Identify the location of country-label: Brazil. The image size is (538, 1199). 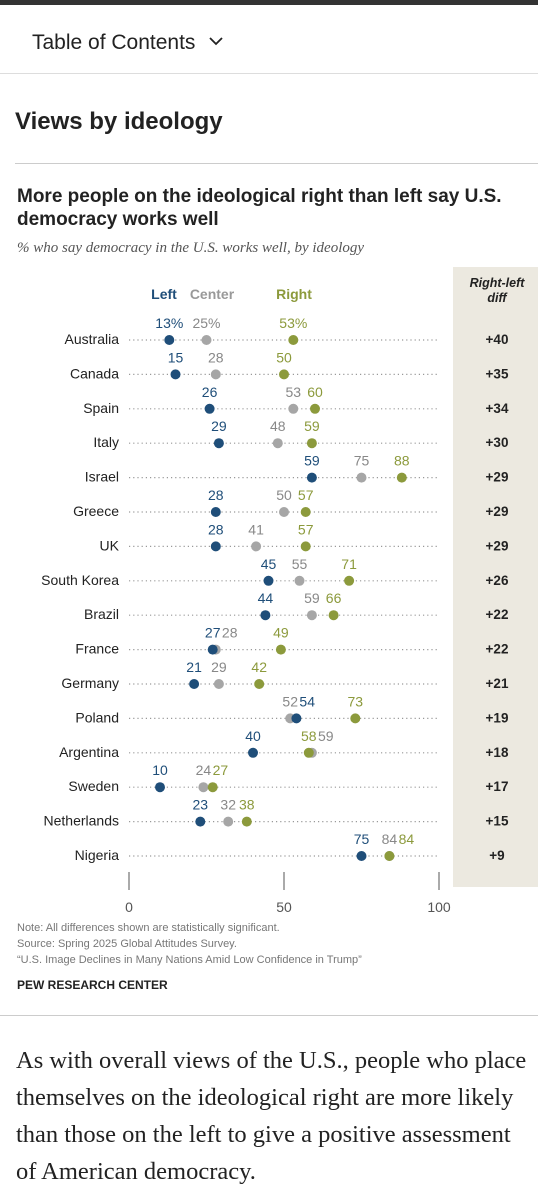
(101, 614).